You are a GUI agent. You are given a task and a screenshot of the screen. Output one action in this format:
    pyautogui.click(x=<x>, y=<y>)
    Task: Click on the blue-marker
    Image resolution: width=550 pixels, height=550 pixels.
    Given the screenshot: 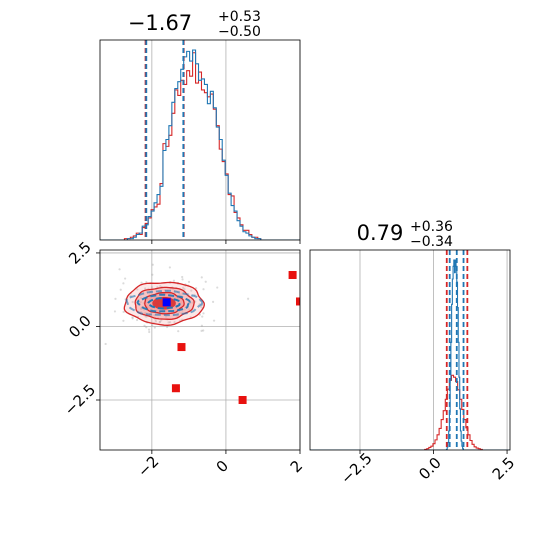 What is the action you would take?
    pyautogui.click(x=166, y=302)
    